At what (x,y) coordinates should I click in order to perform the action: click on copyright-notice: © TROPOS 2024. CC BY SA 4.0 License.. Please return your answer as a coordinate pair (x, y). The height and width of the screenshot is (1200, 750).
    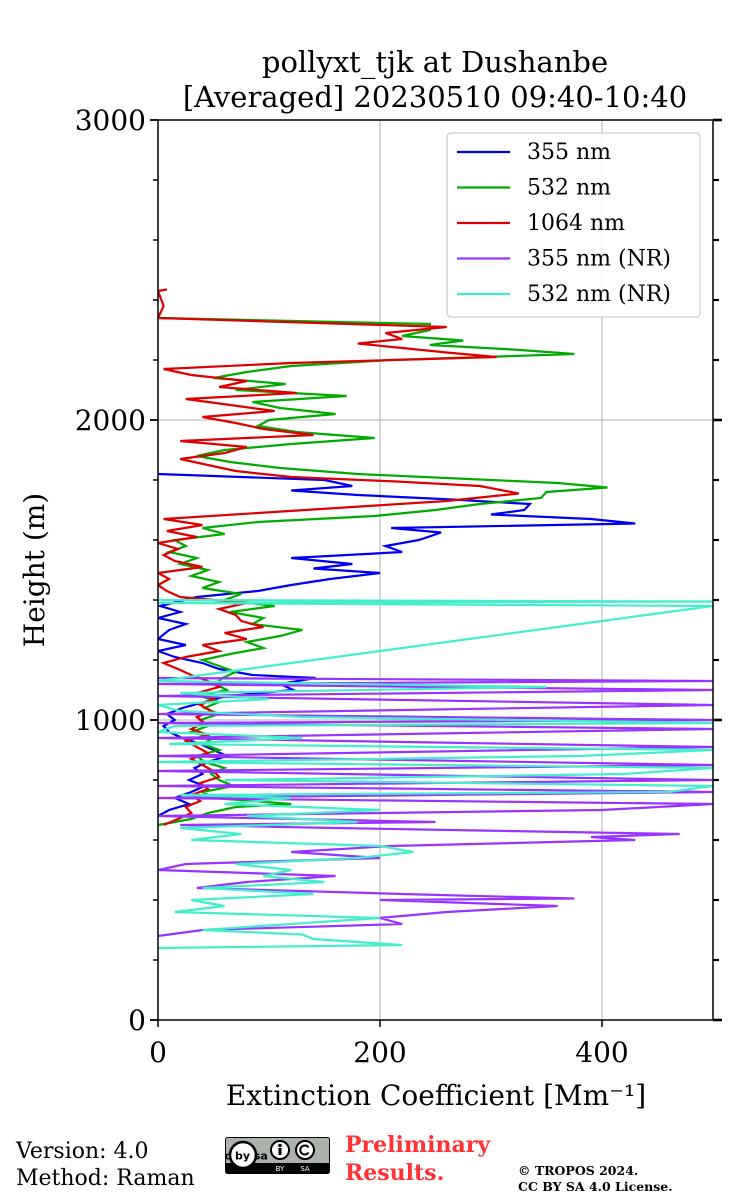
    Looking at the image, I should click on (595, 1179).